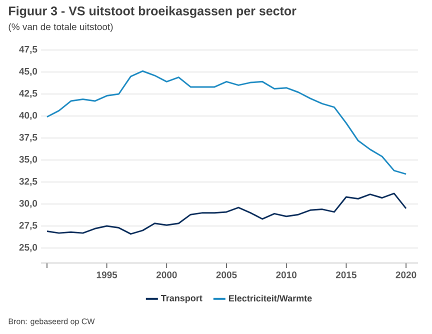 The width and height of the screenshot is (432, 334). I want to click on x-tick-label: 2020, so click(406, 275).